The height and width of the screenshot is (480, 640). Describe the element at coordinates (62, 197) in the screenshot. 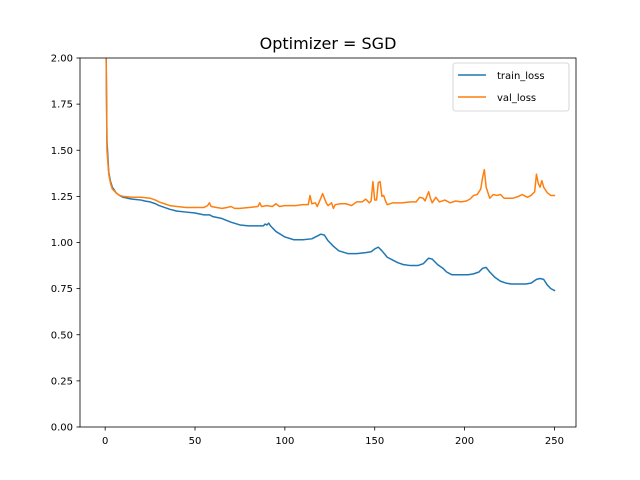

I see `y-tick-label: 1.25` at that location.